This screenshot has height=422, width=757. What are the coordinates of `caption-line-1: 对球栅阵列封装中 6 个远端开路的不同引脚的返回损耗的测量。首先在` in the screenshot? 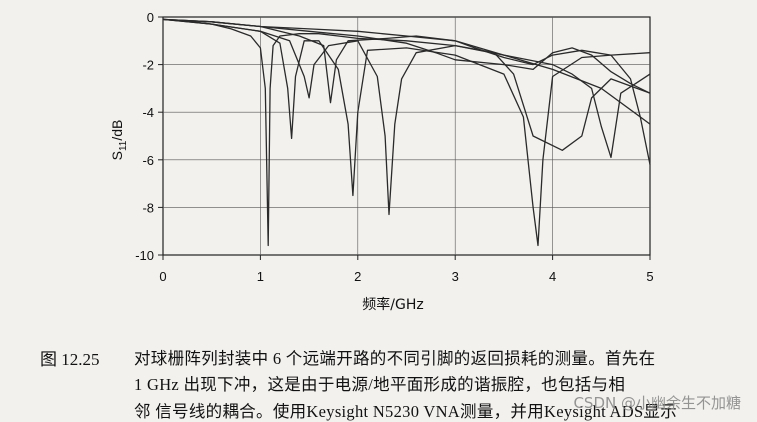 It's located at (395, 358).